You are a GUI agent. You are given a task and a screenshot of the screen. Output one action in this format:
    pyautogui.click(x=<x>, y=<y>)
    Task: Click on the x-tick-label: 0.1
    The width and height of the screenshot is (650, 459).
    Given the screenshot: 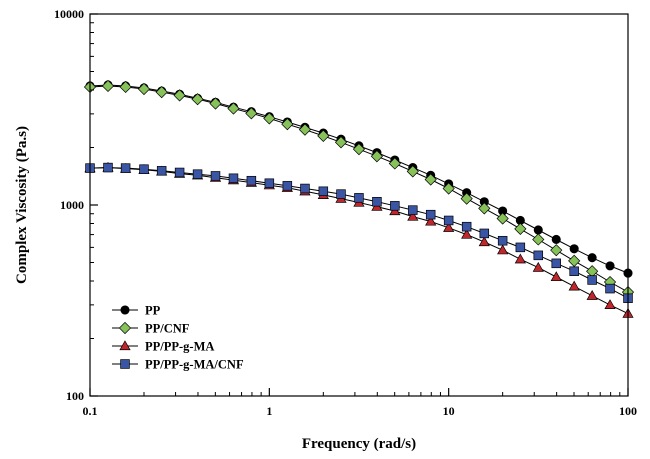 What is the action you would take?
    pyautogui.click(x=90, y=411)
    